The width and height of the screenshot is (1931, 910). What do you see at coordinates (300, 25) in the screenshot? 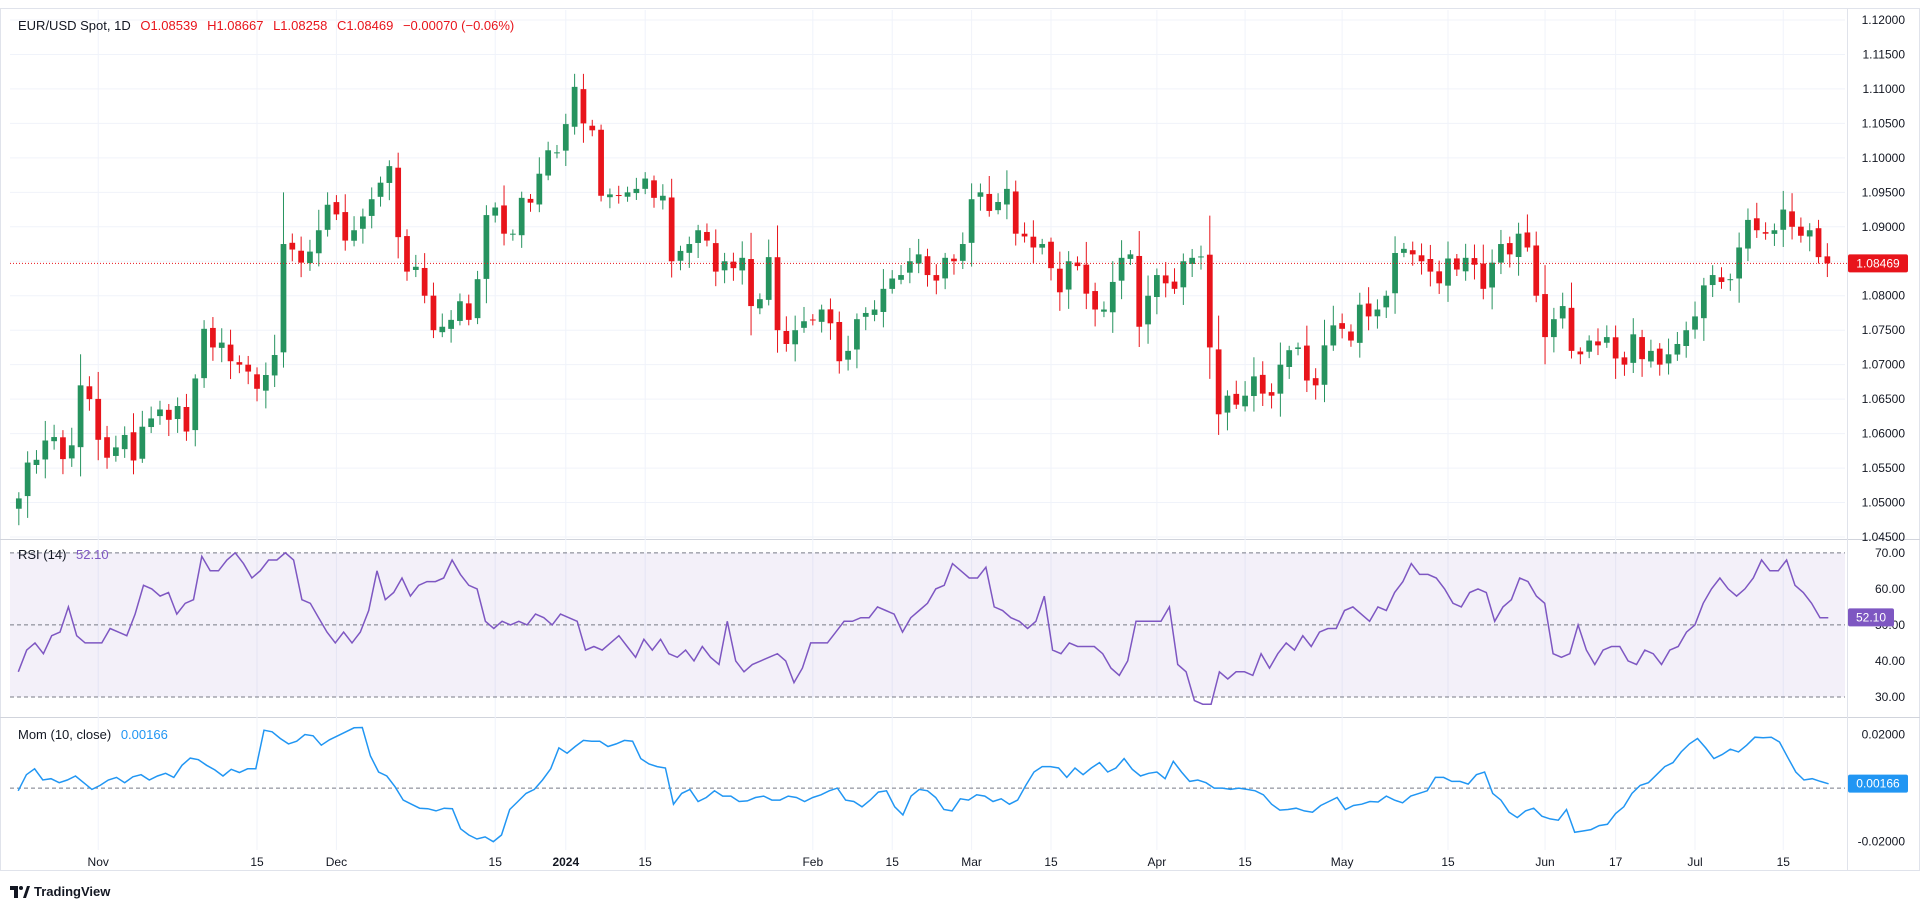
I see `low-value: L1.08258` at bounding box center [300, 25].